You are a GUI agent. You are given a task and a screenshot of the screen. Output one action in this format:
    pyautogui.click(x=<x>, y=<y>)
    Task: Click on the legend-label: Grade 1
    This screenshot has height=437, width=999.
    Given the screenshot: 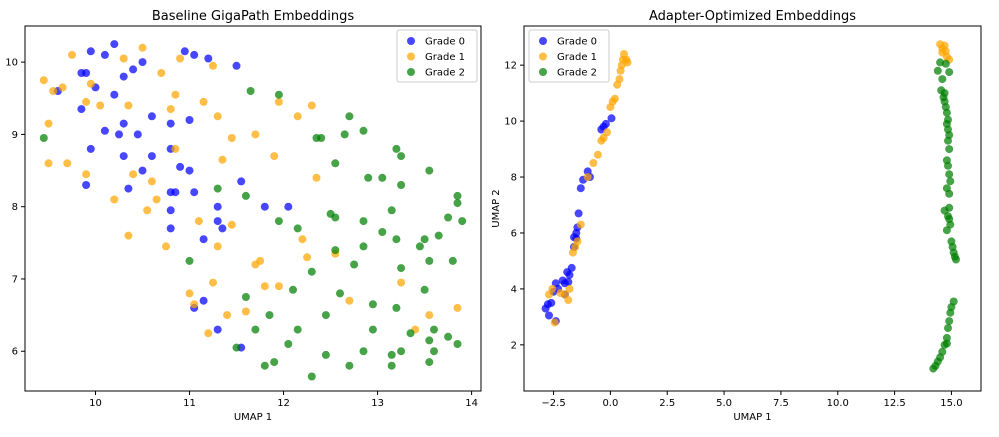 What is the action you would take?
    pyautogui.click(x=577, y=57)
    